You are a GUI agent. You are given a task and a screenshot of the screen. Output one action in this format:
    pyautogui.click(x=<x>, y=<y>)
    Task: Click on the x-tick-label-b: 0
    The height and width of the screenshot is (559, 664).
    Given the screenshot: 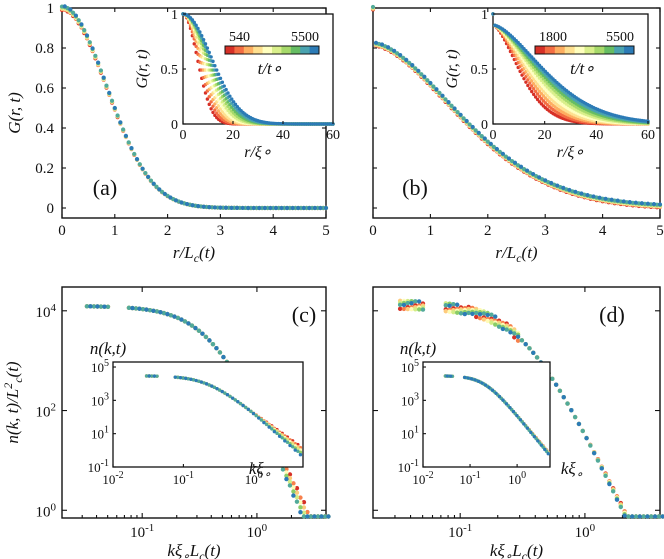 What is the action you would take?
    pyautogui.click(x=373, y=231)
    